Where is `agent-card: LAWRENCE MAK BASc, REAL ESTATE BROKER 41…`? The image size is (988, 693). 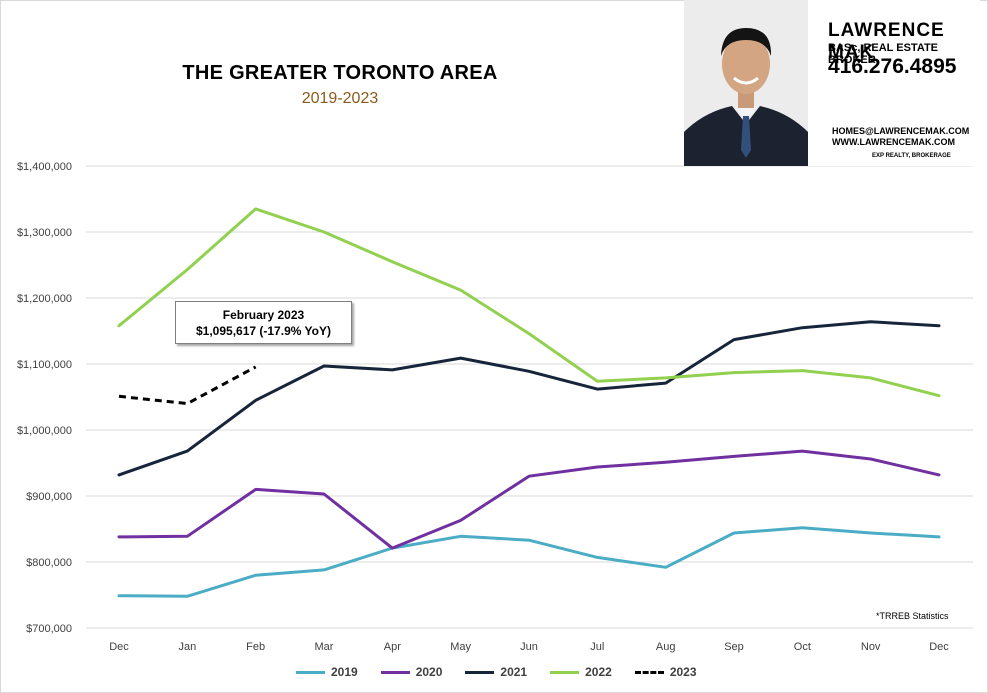
agent-card: LAWRENCE MAK BASc, REAL ESTATE BROKER 41… is located at coordinates (832, 83).